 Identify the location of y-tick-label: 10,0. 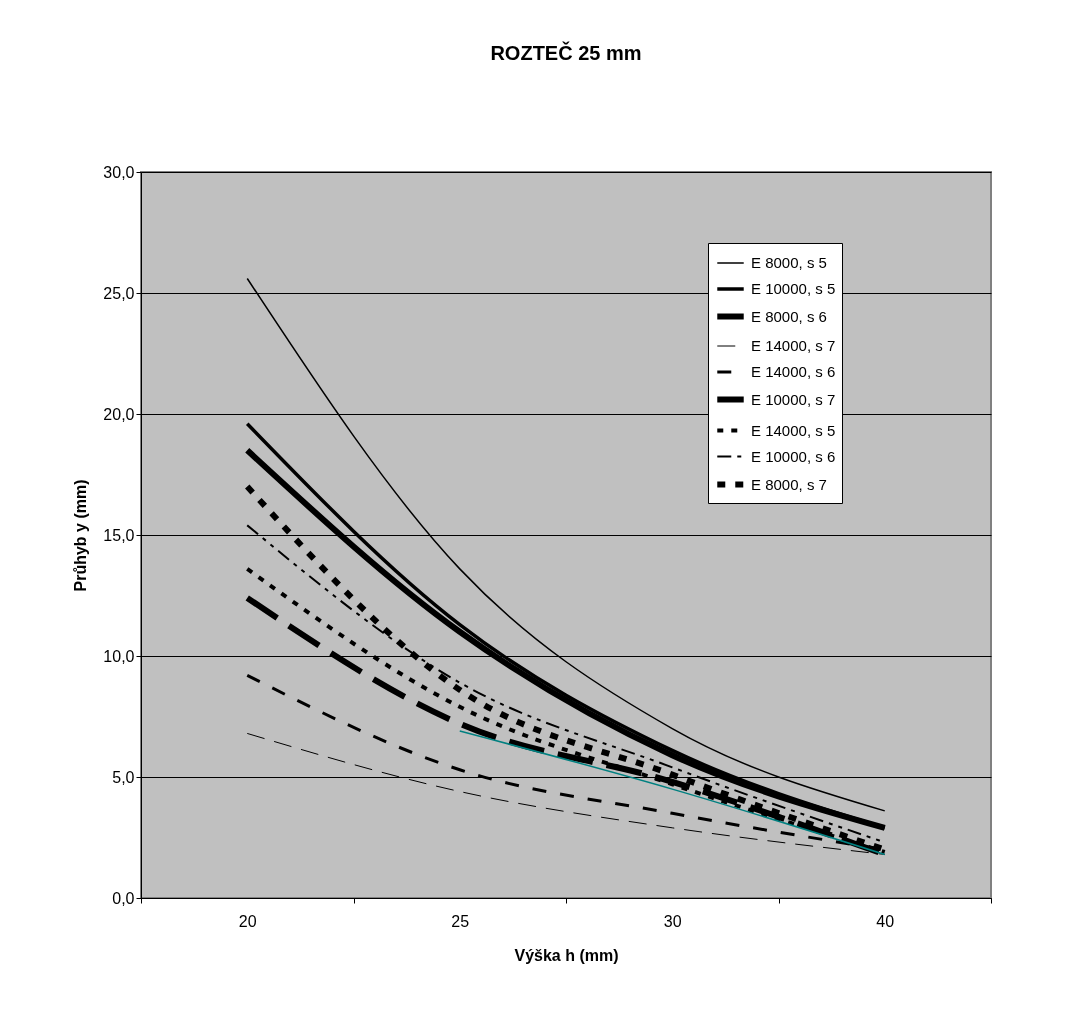
(119, 656).